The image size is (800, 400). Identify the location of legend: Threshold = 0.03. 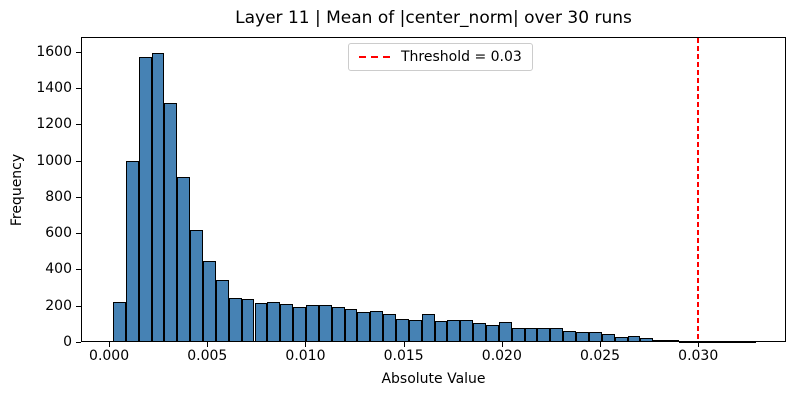
(440, 57).